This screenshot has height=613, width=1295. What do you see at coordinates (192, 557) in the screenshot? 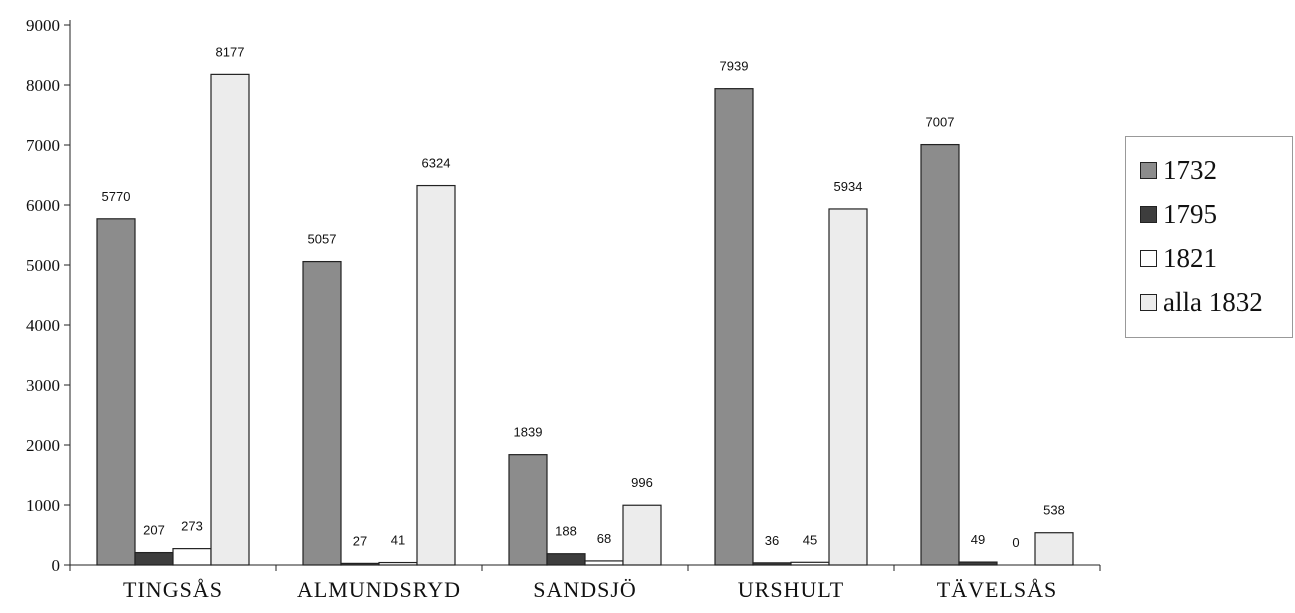
I see `bar-tingsås-1821` at bounding box center [192, 557].